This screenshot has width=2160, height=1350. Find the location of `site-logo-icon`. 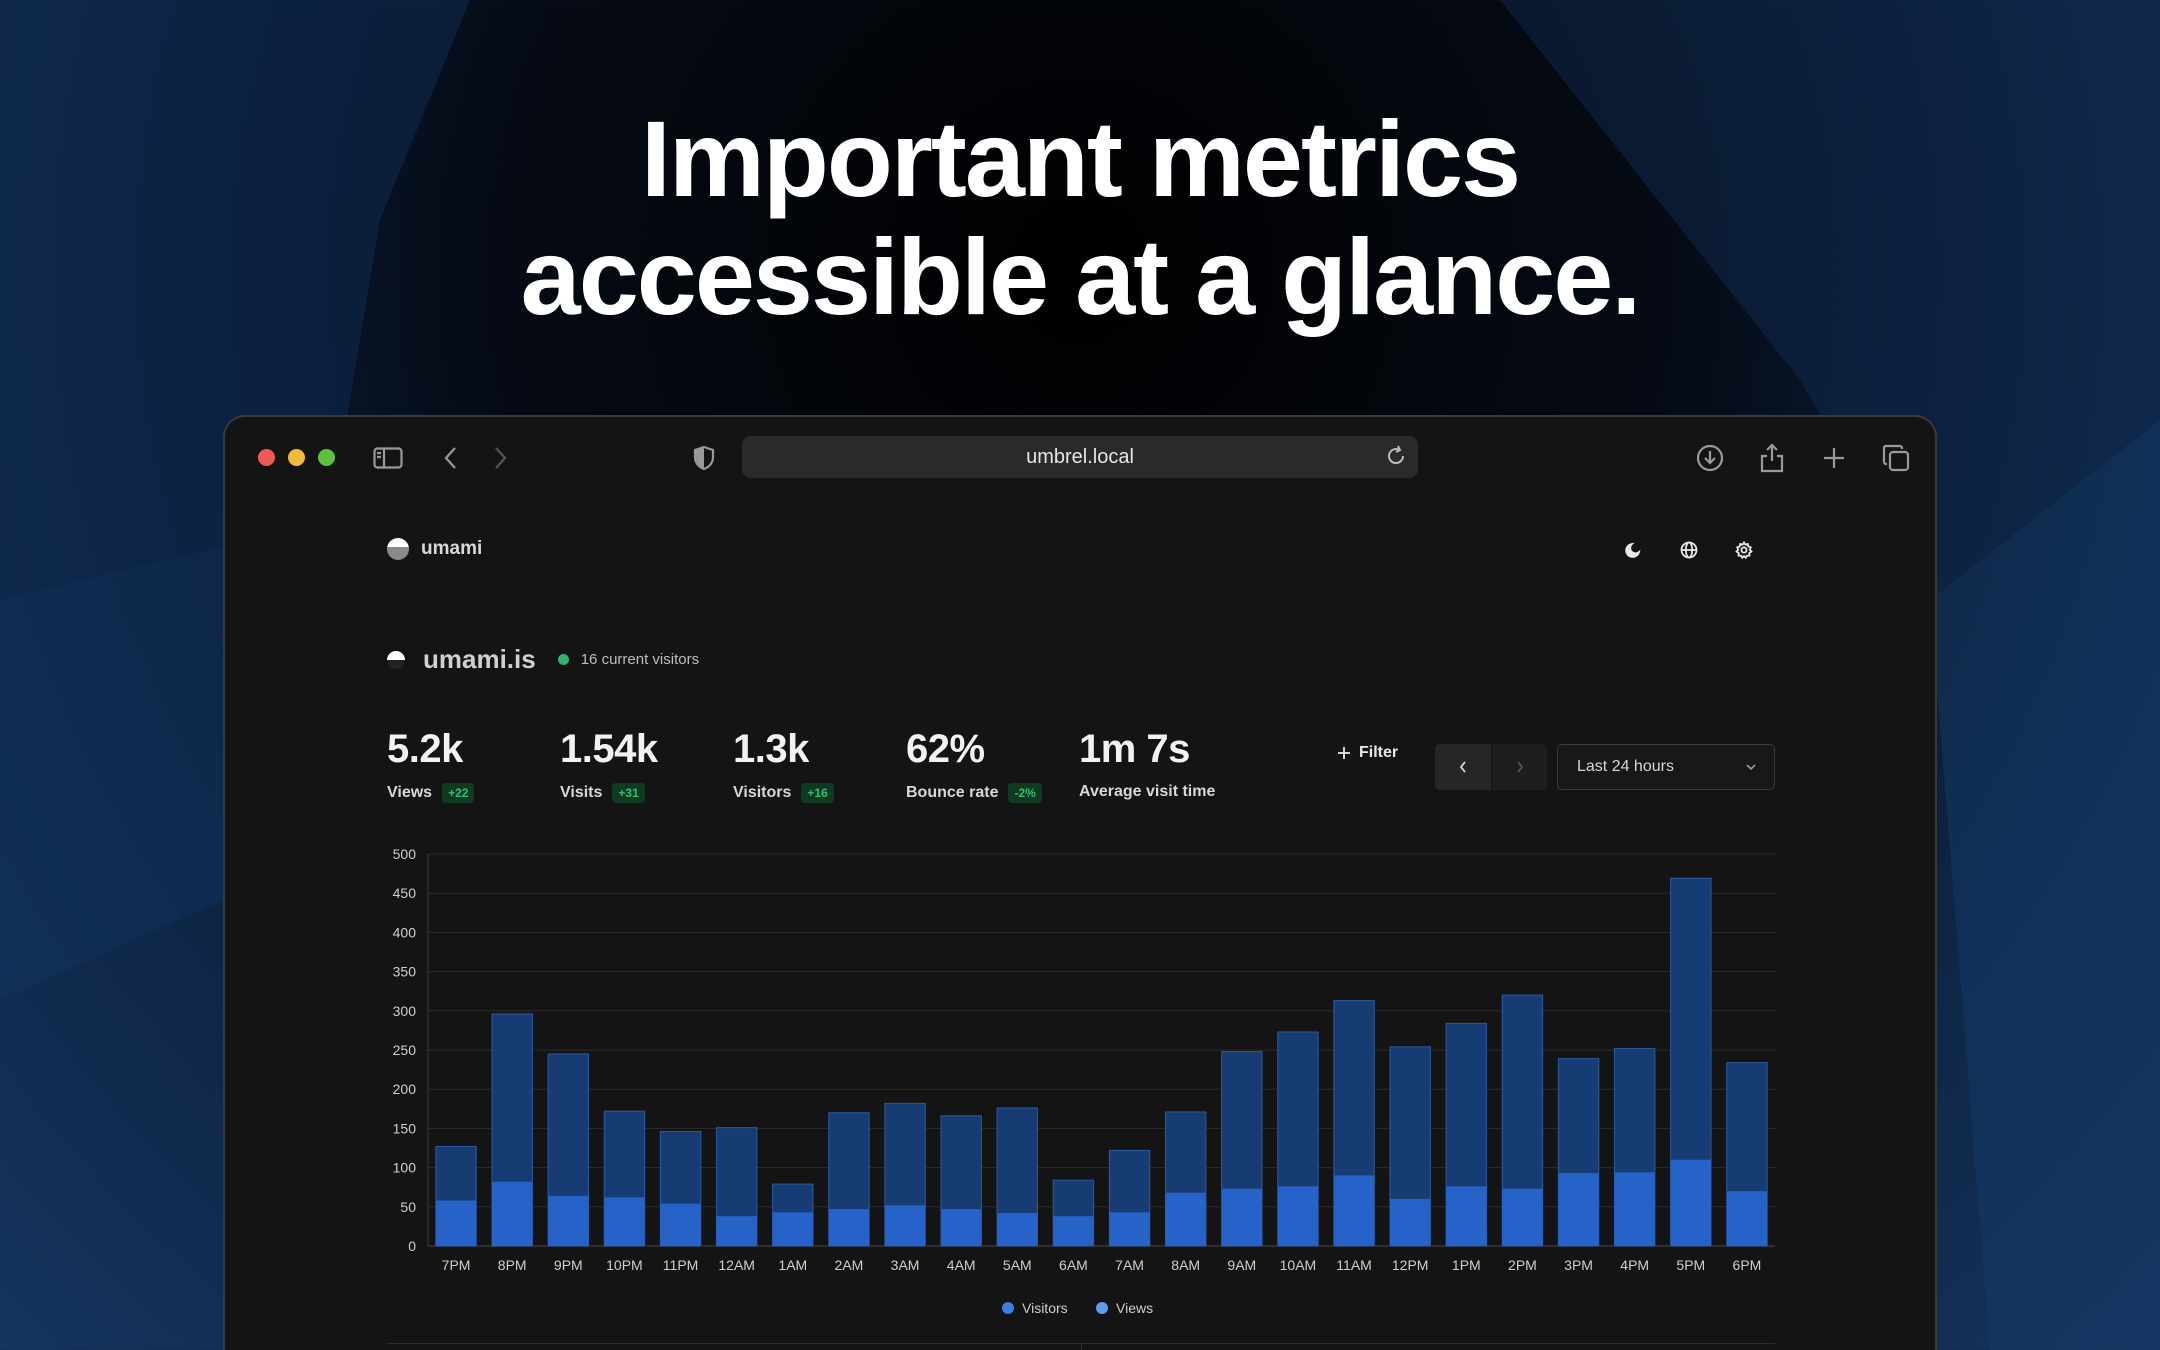

site-logo-icon is located at coordinates (396, 659).